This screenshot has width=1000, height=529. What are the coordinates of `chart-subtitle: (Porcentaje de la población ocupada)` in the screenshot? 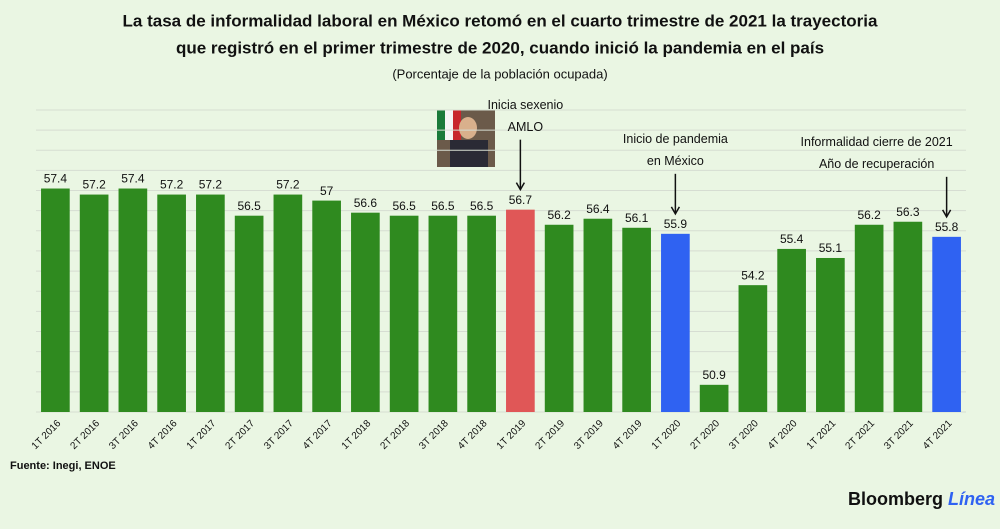 It's located at (499, 73).